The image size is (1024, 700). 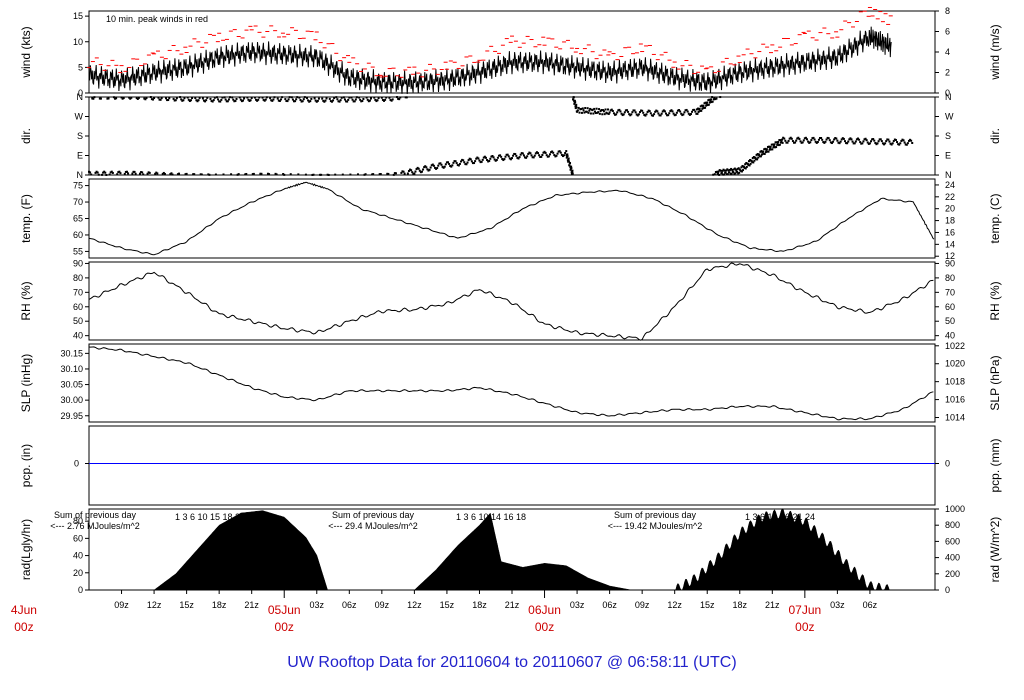 What do you see at coordinates (78, 556) in the screenshot?
I see `radiation-ytick-label-left: 40` at bounding box center [78, 556].